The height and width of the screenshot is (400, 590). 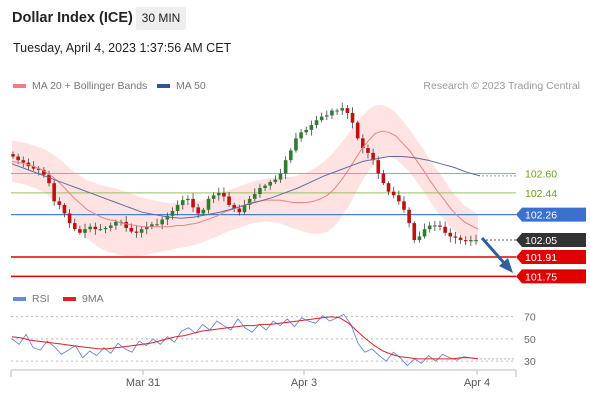 I want to click on x-axis-label: Apr 4, so click(x=477, y=383).